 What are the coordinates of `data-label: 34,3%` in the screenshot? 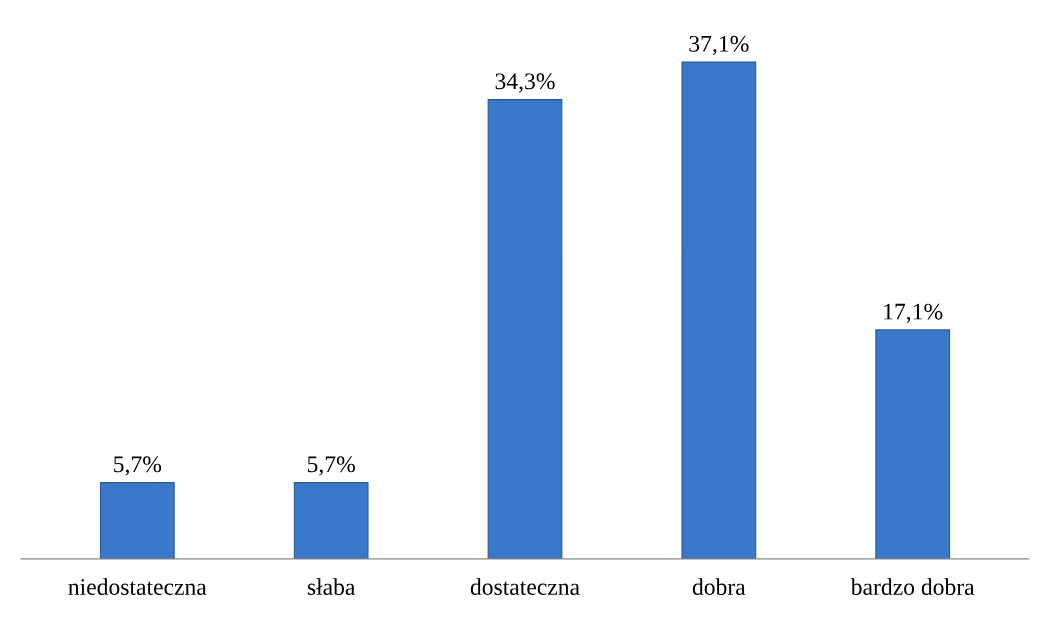 It's located at (525, 83).